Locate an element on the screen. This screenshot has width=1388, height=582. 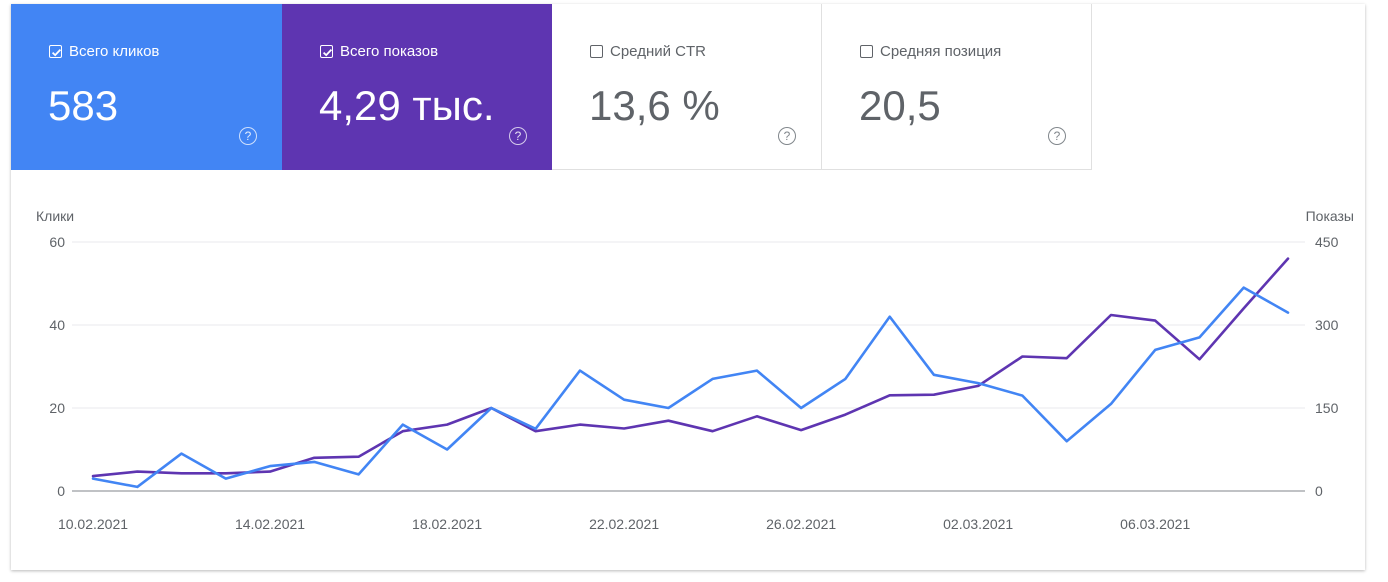
y-left-tick-label: 20 is located at coordinates (57, 408).